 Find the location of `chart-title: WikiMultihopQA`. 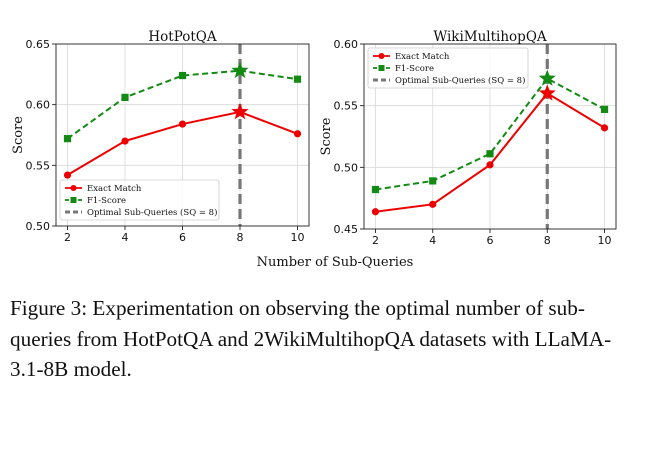

chart-title: WikiMultihopQA is located at coordinates (490, 37).